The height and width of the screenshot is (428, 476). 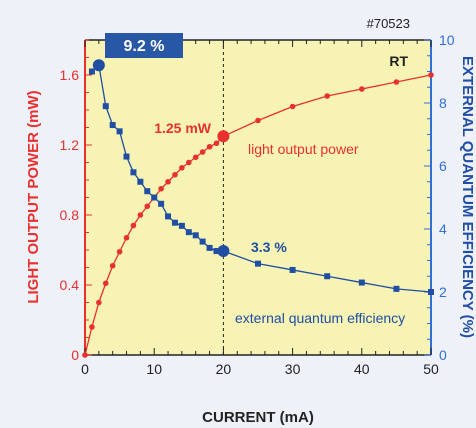 I want to click on y-left-axis-label: LIGHT OUTPUT POWER (mW), so click(x=33, y=196).